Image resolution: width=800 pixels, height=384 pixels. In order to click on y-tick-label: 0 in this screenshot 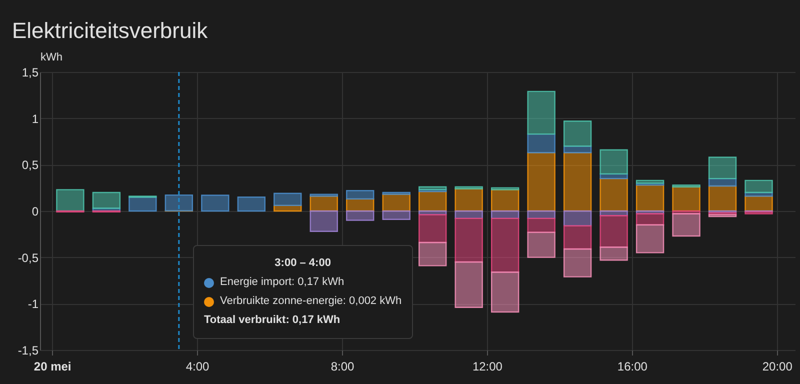, I will do `click(35, 211)`.